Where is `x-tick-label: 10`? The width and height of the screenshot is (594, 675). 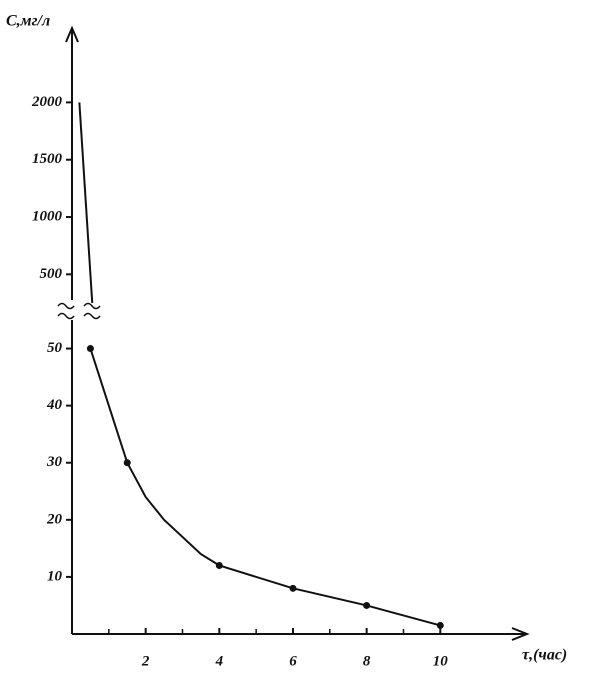
x-tick-label: 10 is located at coordinates (441, 661).